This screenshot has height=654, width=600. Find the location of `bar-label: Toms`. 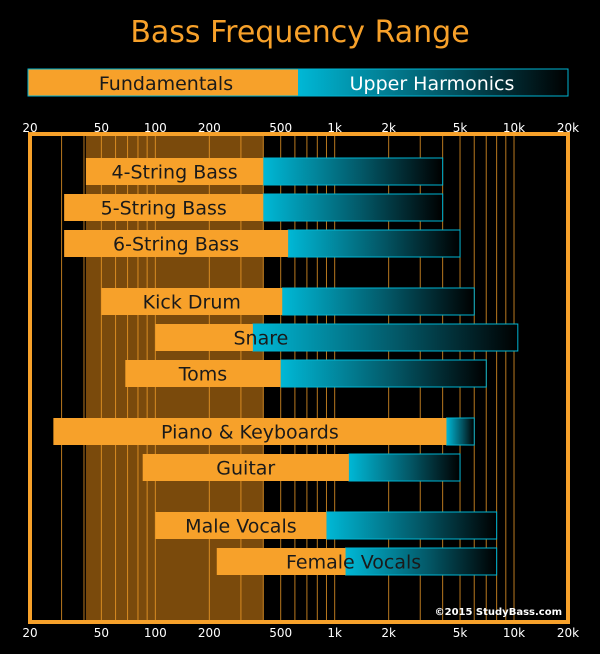

bar-label: Toms is located at coordinates (202, 375).